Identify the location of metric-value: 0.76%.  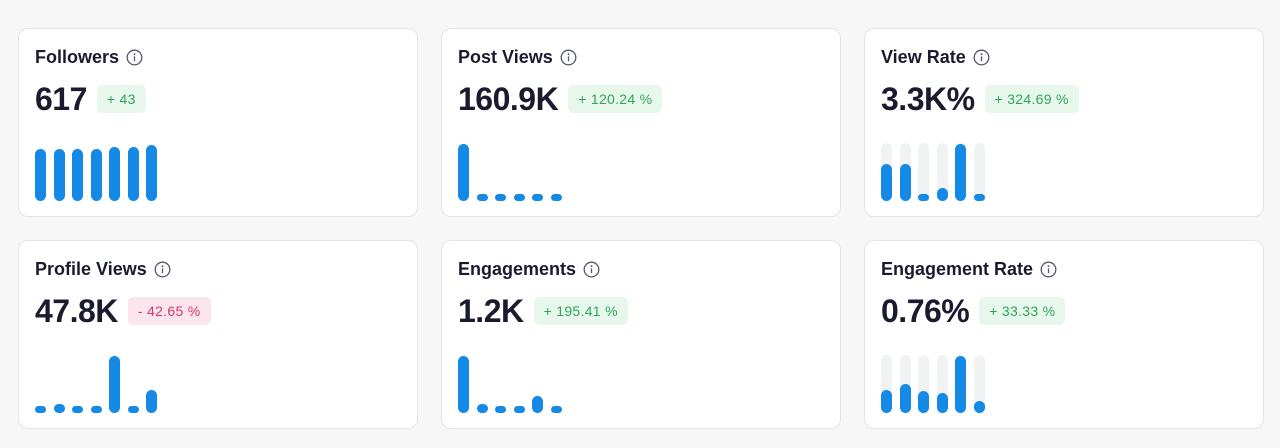
(925, 310).